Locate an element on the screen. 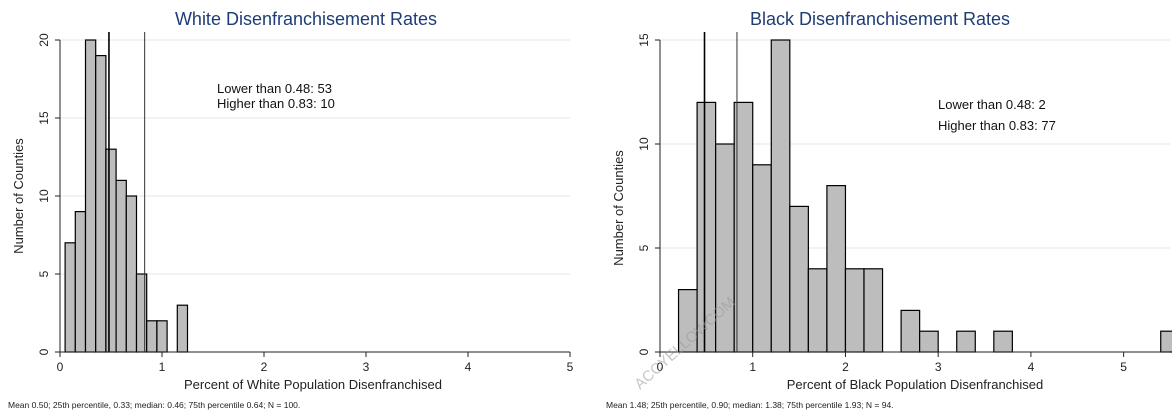 Image resolution: width=1172 pixels, height=412 pixels. chart-title: Black Disenfranchisement Rates is located at coordinates (880, 19).